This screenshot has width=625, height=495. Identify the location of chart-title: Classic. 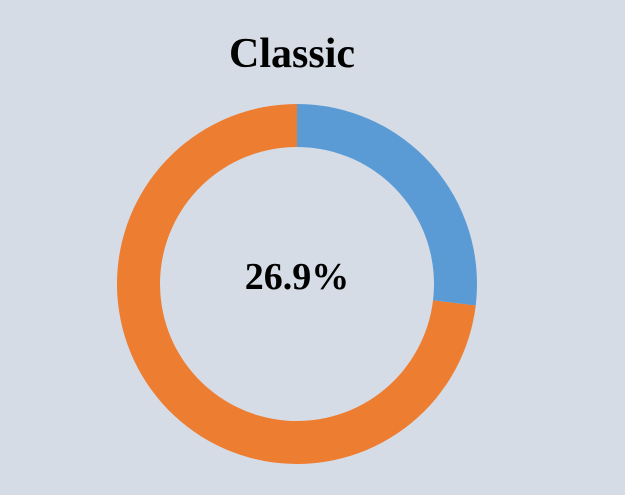
(292, 54).